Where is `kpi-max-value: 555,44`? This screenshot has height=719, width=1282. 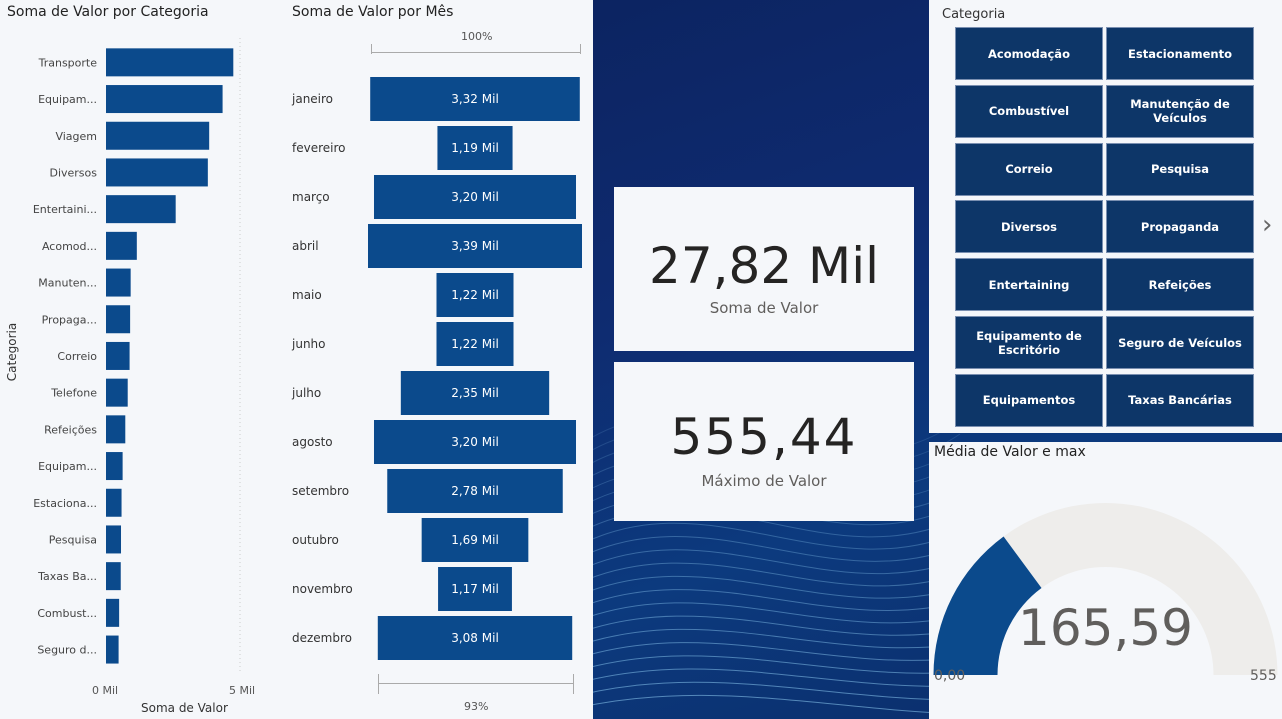 kpi-max-value: 555,44 is located at coordinates (764, 437).